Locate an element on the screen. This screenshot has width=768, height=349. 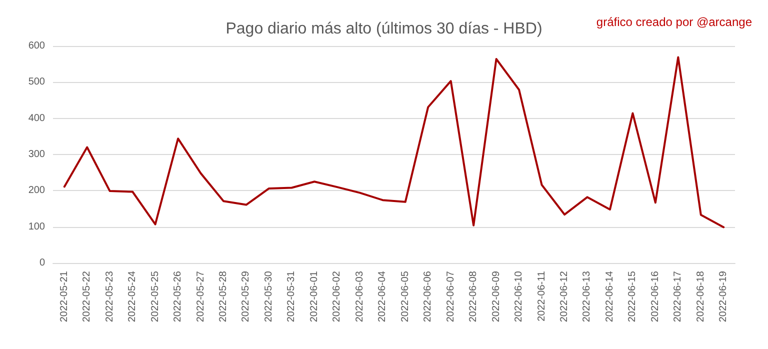
x-tick-label: 2022-05-27 is located at coordinates (200, 296).